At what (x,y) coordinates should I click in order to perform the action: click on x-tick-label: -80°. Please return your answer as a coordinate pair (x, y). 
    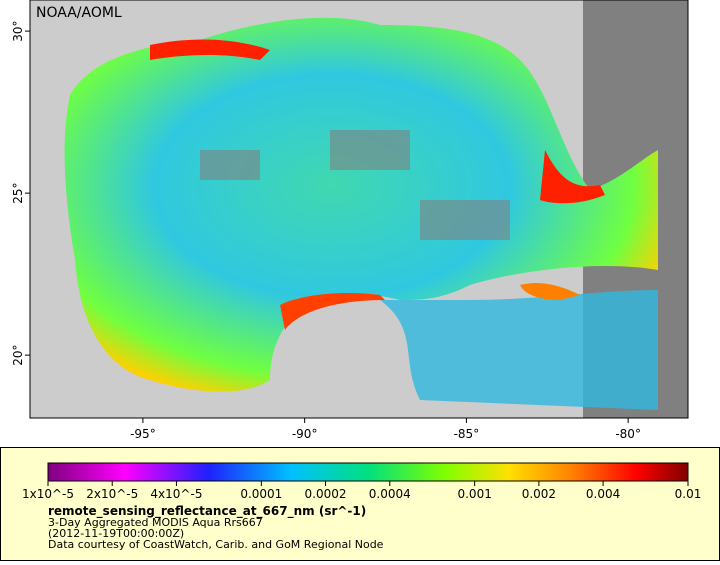
    Looking at the image, I should click on (628, 434).